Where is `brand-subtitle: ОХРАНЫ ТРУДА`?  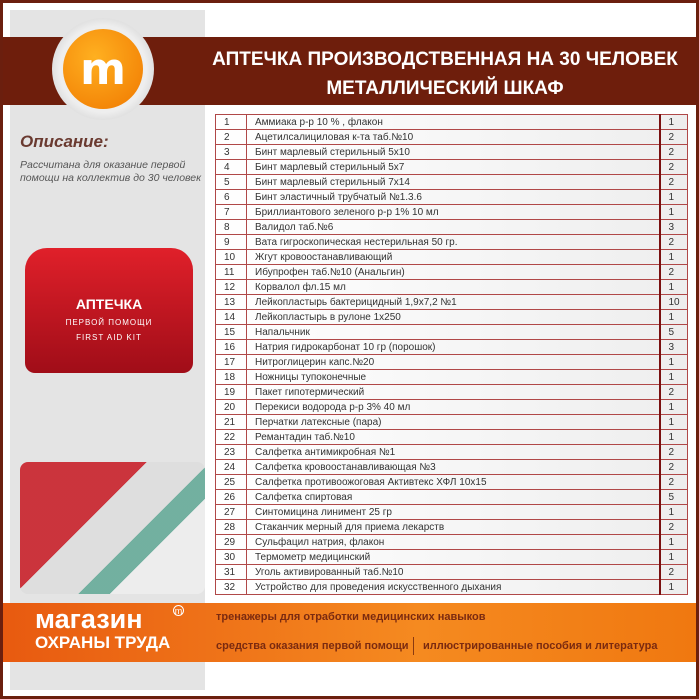
brand-subtitle: ОХРАНЫ ТРУДА is located at coordinates (103, 642).